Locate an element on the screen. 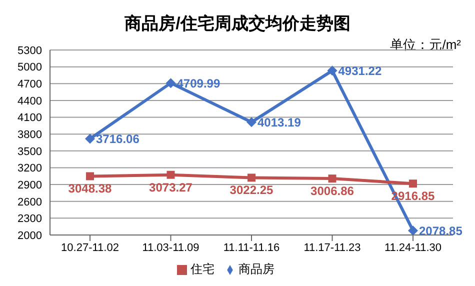 The image size is (475, 286). data-label: 4013.19 is located at coordinates (280, 122).